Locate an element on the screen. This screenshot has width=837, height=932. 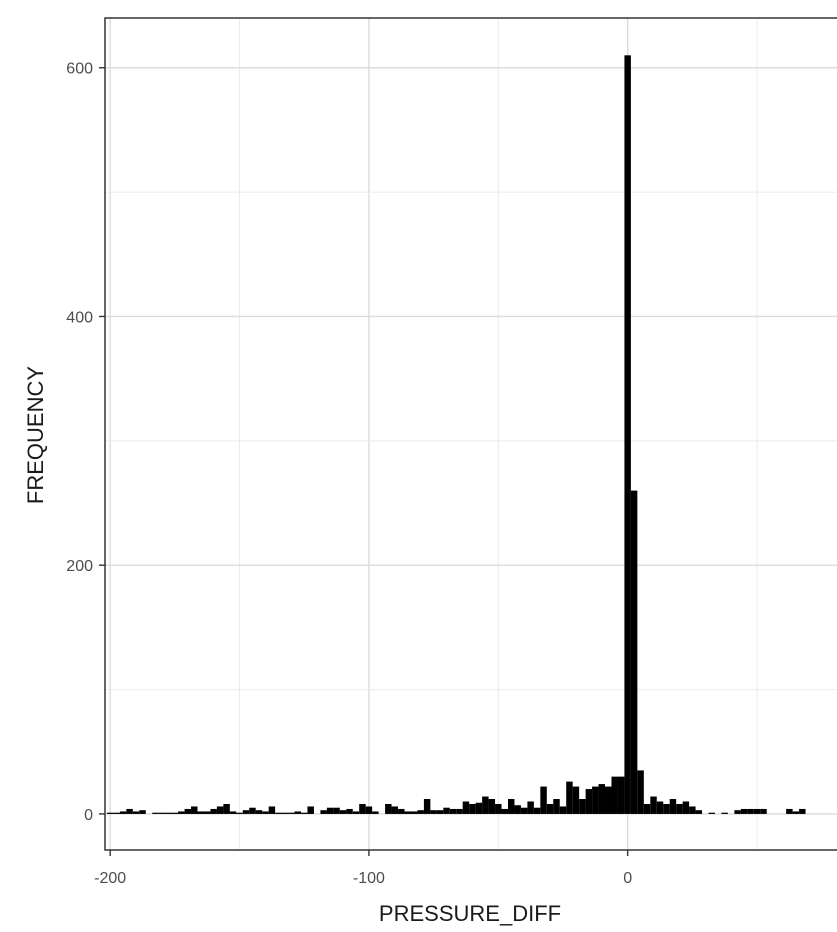
y-tick-label: 200 is located at coordinates (79, 566).